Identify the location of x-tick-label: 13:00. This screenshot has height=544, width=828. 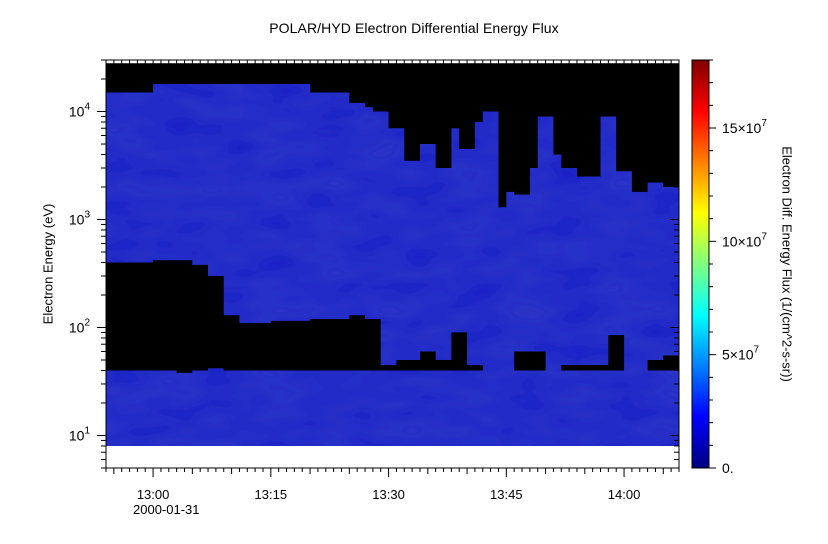
(153, 494).